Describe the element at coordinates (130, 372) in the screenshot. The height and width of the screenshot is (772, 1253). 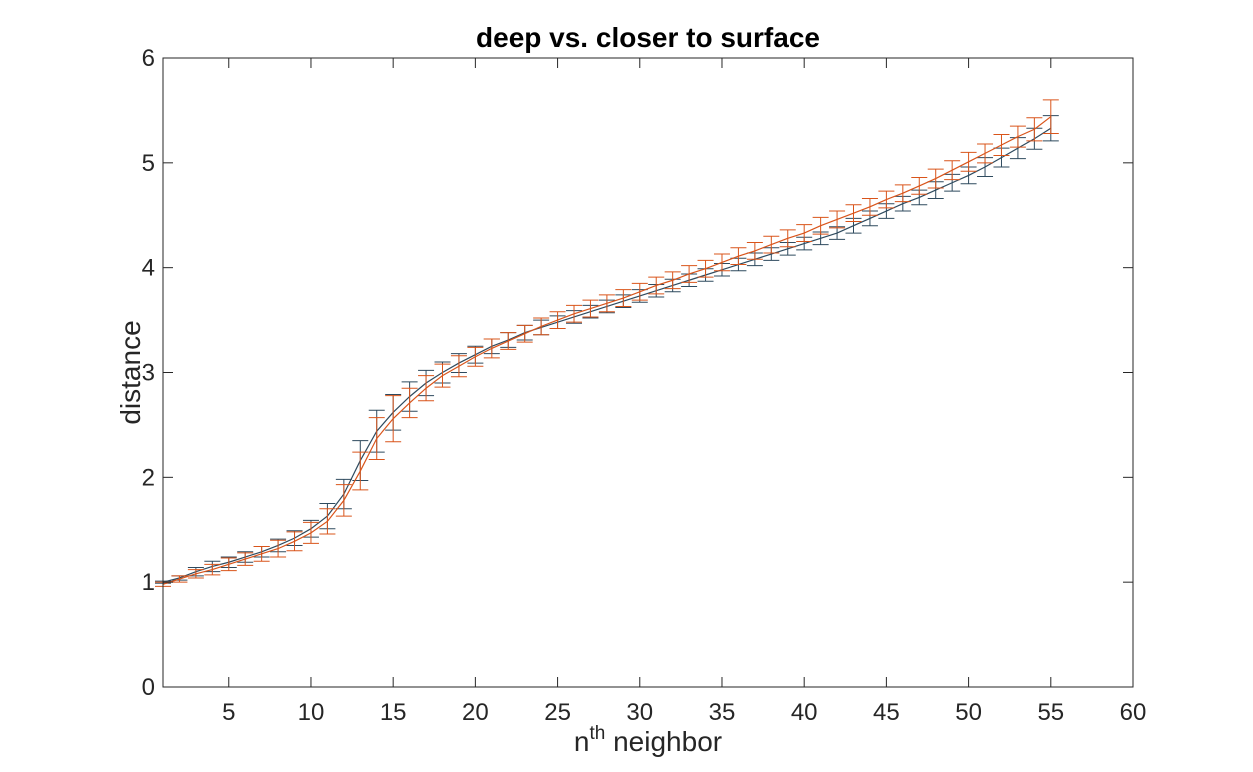
I see `y-axis-title: distance` at that location.